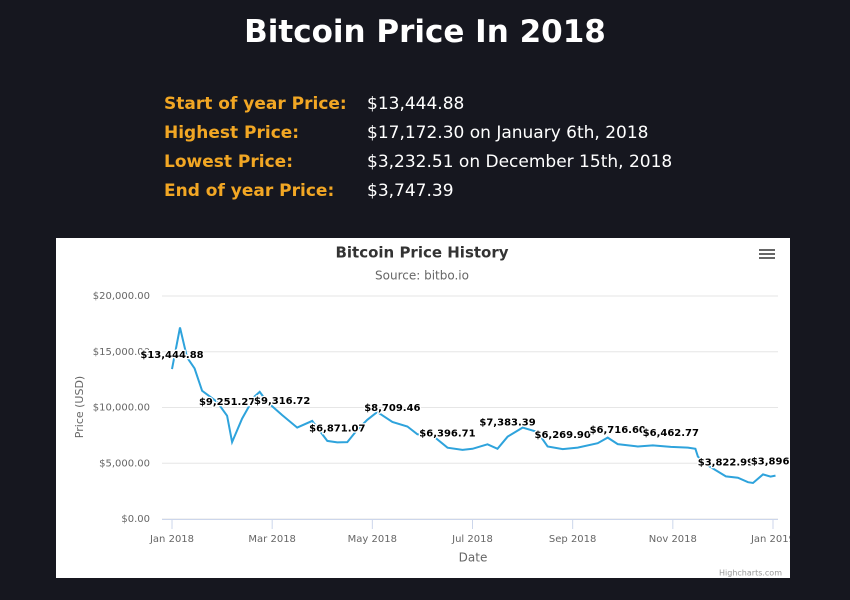 Image resolution: width=850 pixels, height=600 pixels. I want to click on credit: Highcharts.com, so click(750, 573).